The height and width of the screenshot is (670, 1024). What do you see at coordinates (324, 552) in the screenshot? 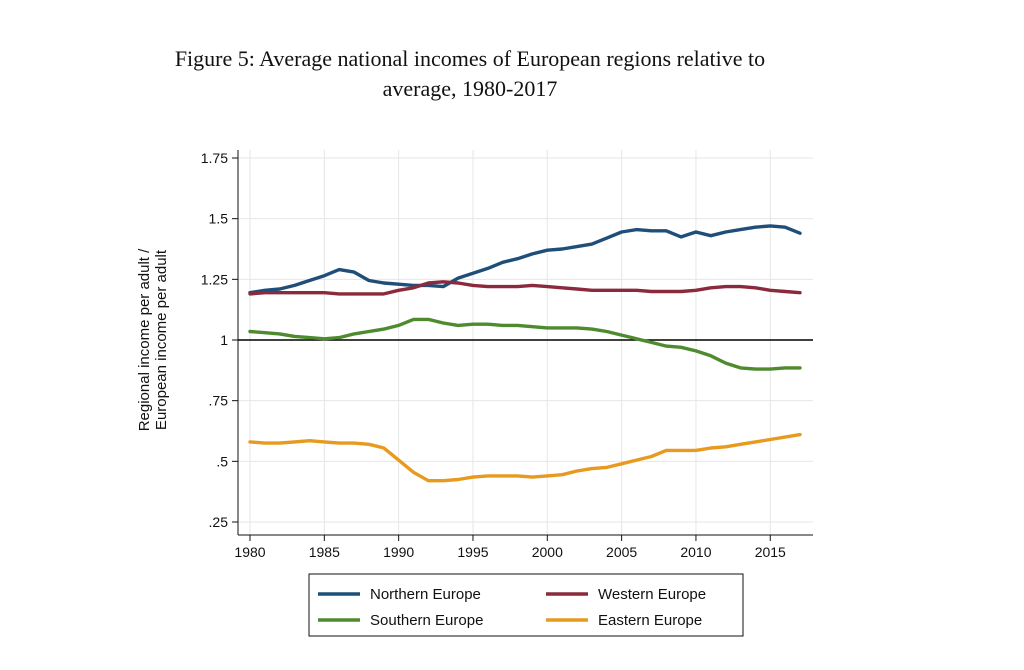
I see `x-tick-label: 1985` at bounding box center [324, 552].